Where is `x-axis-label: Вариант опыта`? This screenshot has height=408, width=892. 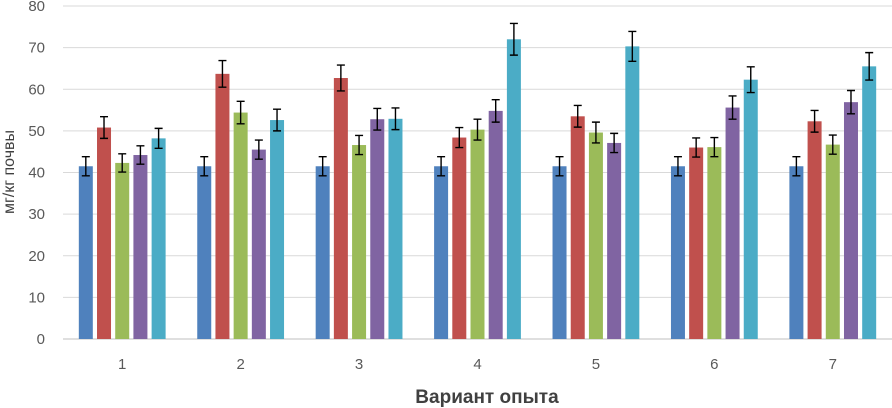 x-axis-label: Вариант опыта is located at coordinates (487, 397).